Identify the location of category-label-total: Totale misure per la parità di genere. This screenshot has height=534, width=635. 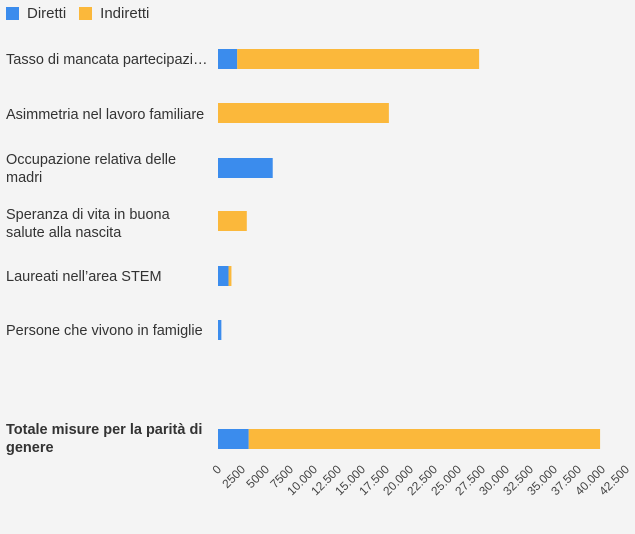
(104, 439).